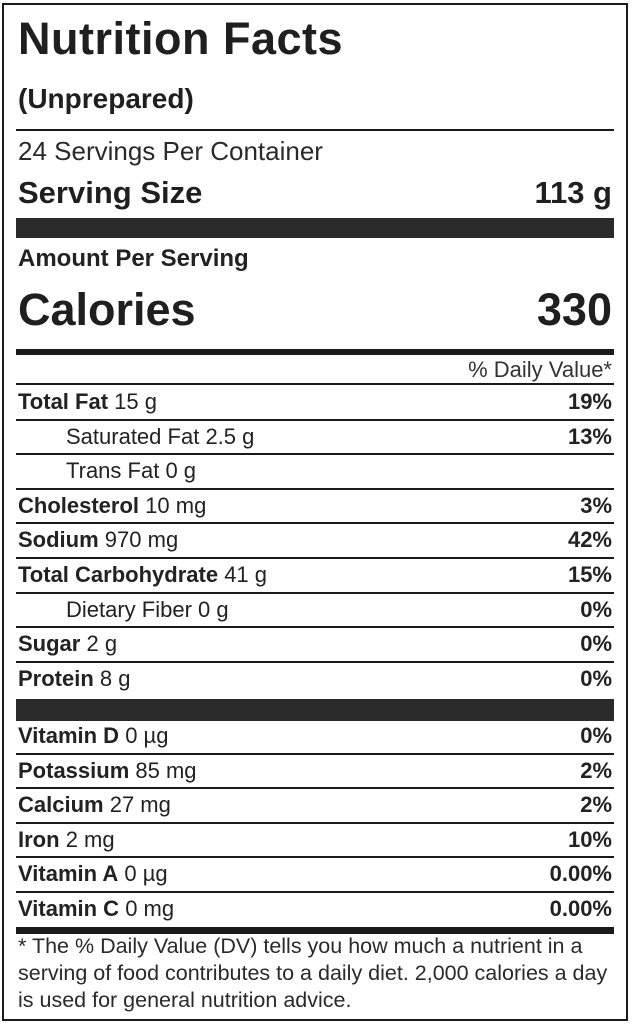 This screenshot has height=1028, width=632. I want to click on daily-value-percent: 15%, so click(589, 574).